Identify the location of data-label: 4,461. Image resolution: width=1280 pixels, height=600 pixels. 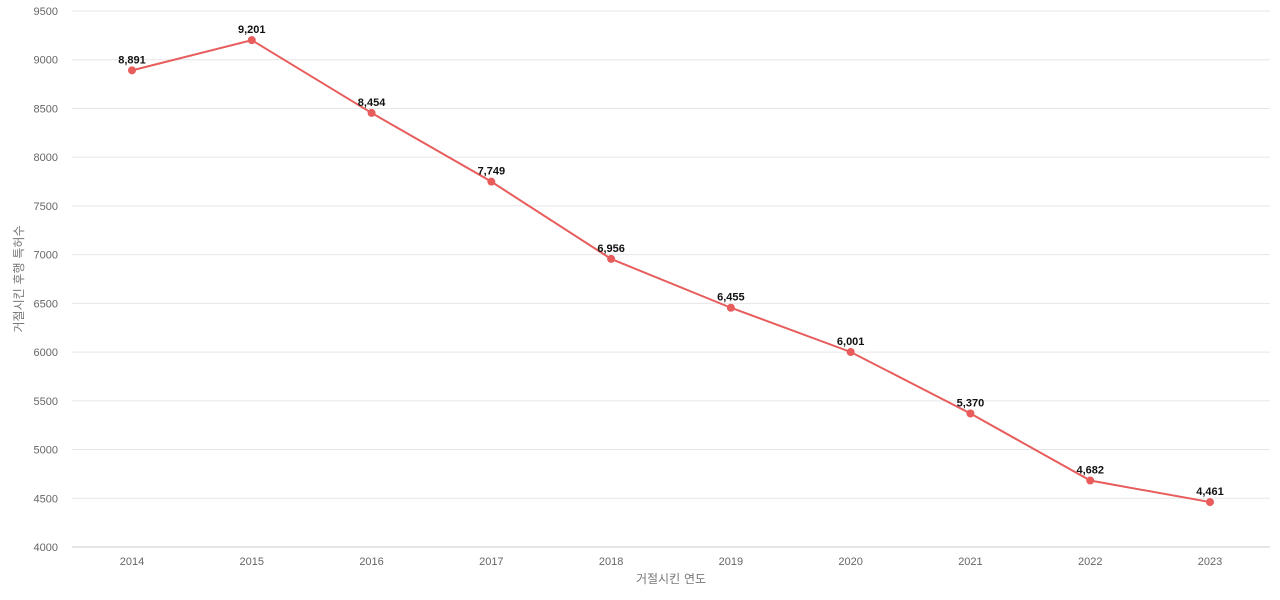
(1210, 492).